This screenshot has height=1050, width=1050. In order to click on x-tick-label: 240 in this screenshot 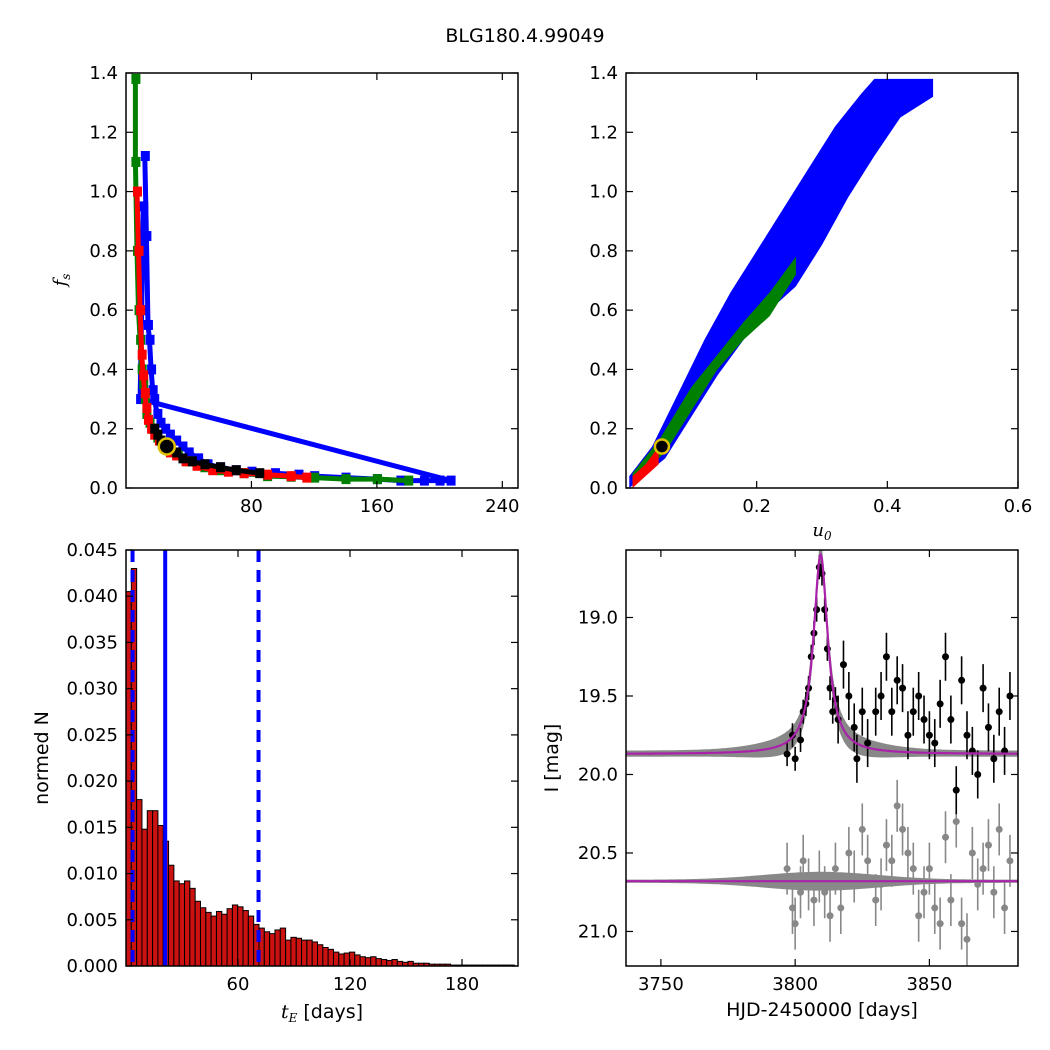, I will do `click(502, 506)`.